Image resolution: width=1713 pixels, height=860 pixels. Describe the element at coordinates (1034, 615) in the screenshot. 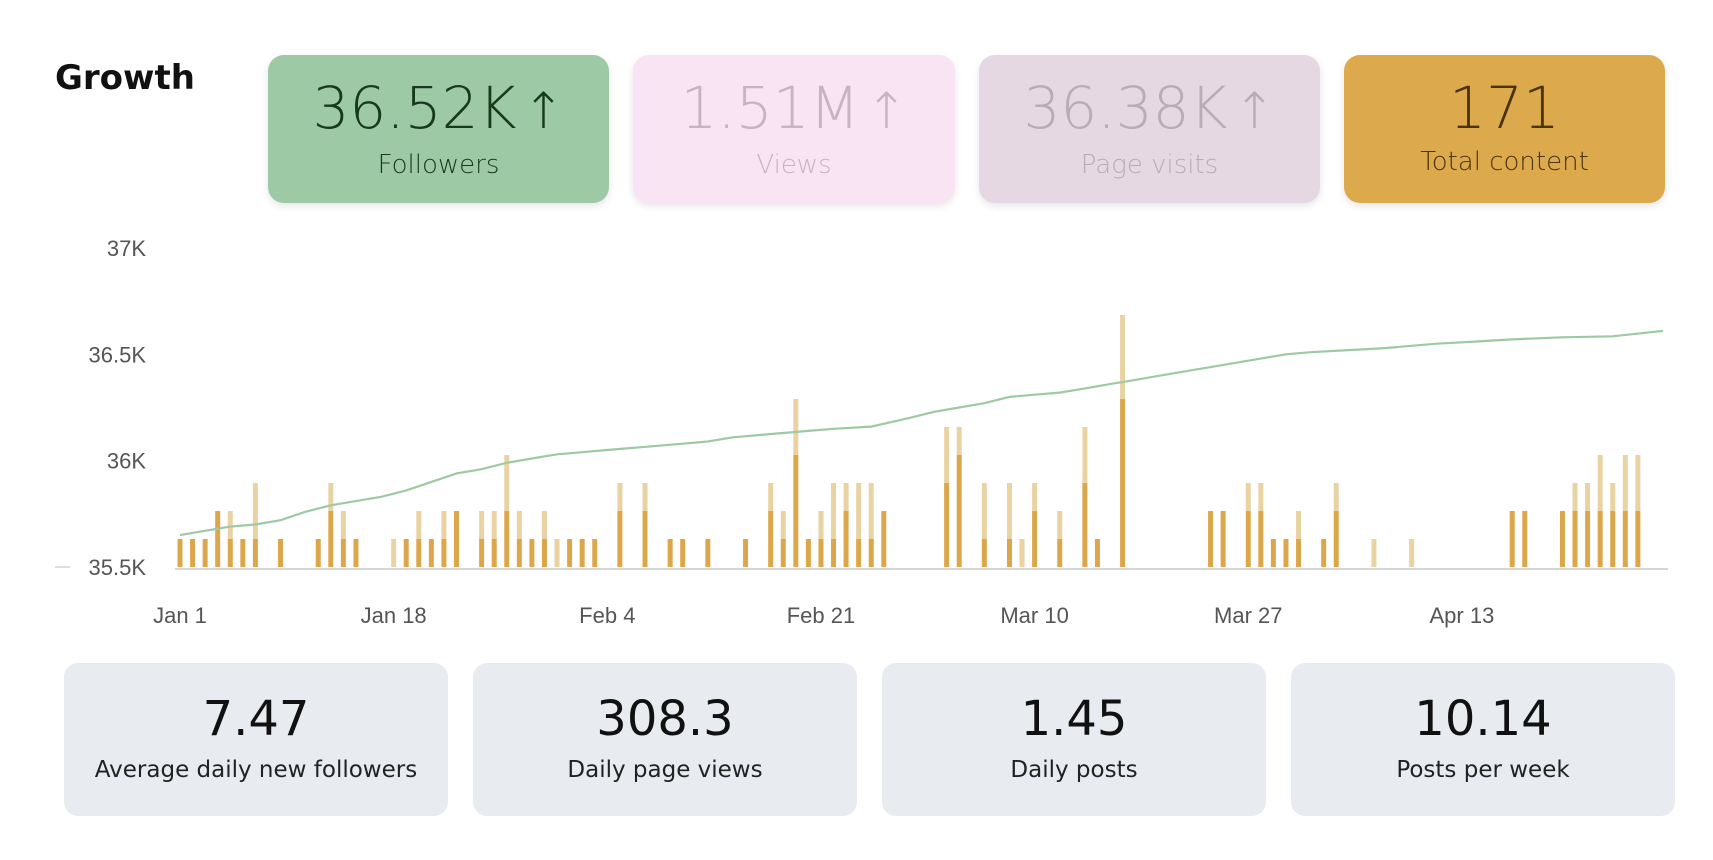

I see `x-tick-label: Mar 10` at that location.